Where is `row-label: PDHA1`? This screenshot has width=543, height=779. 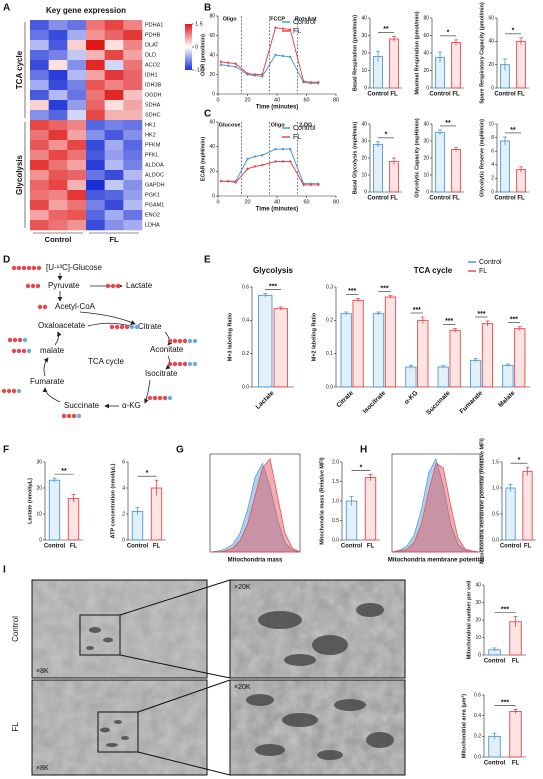 row-label: PDHA1 is located at coordinates (154, 25).